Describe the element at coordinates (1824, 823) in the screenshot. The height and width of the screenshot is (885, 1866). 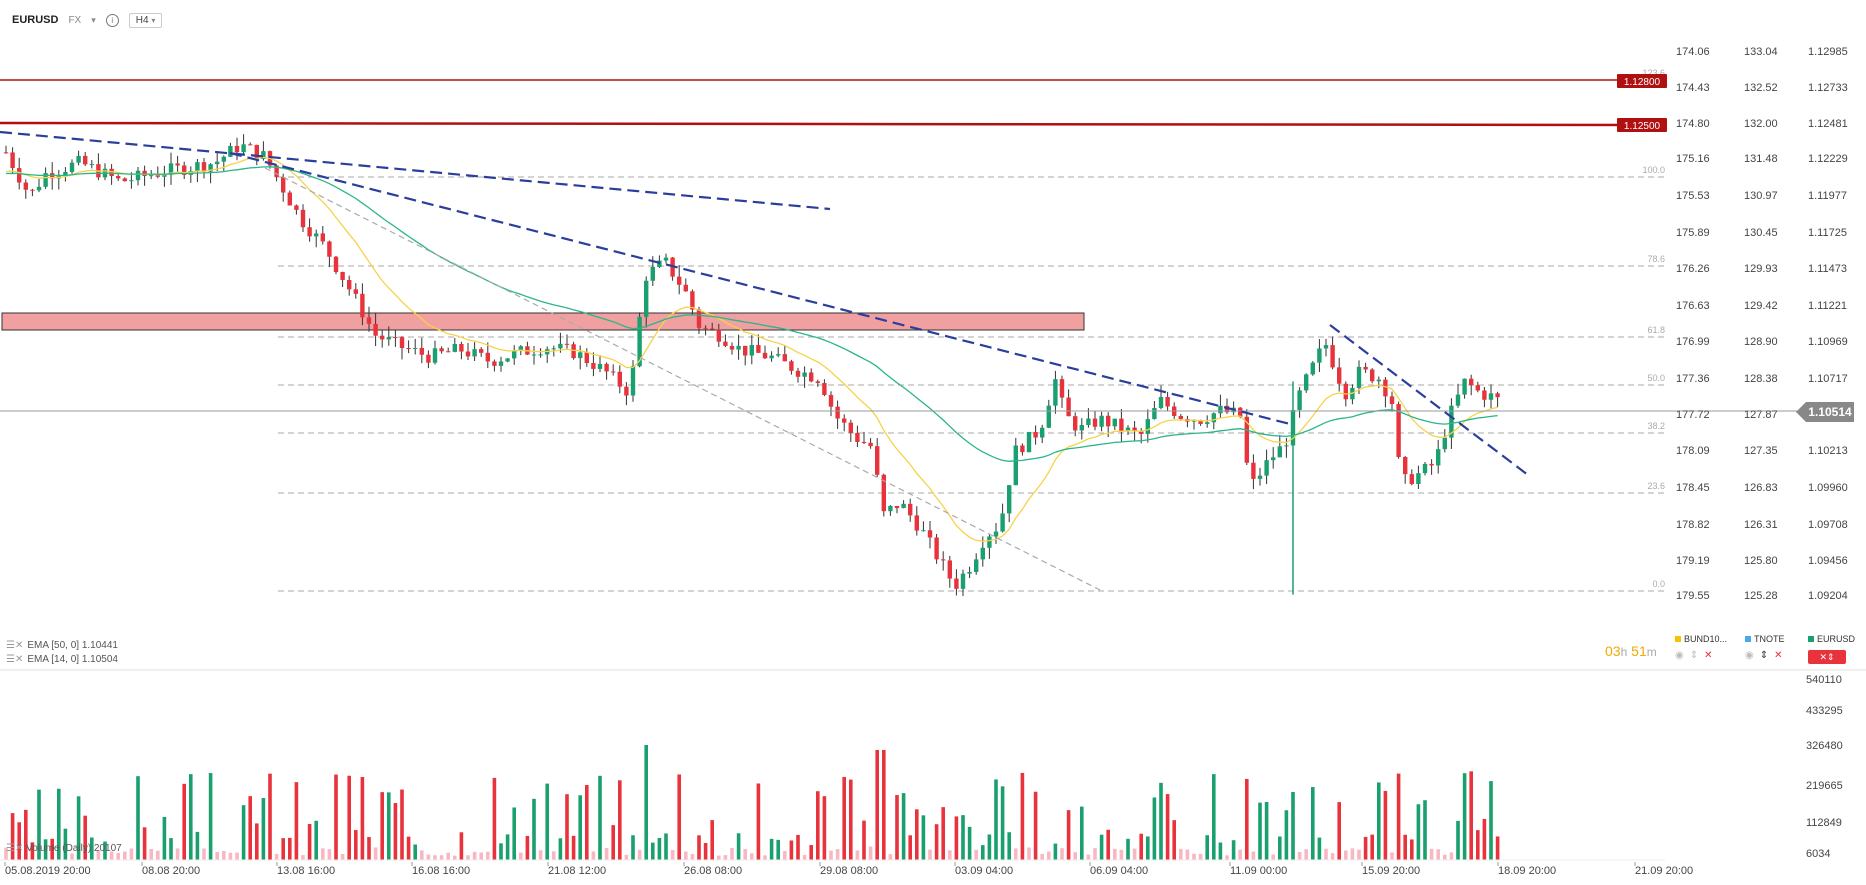
I see `volume-axis-label: 112849` at that location.